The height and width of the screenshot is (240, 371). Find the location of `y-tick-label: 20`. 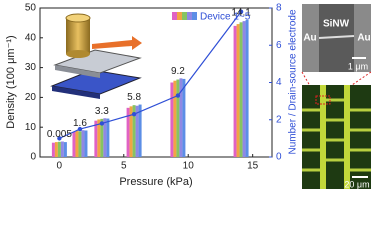

y-tick-label: 20 is located at coordinates (31, 97).